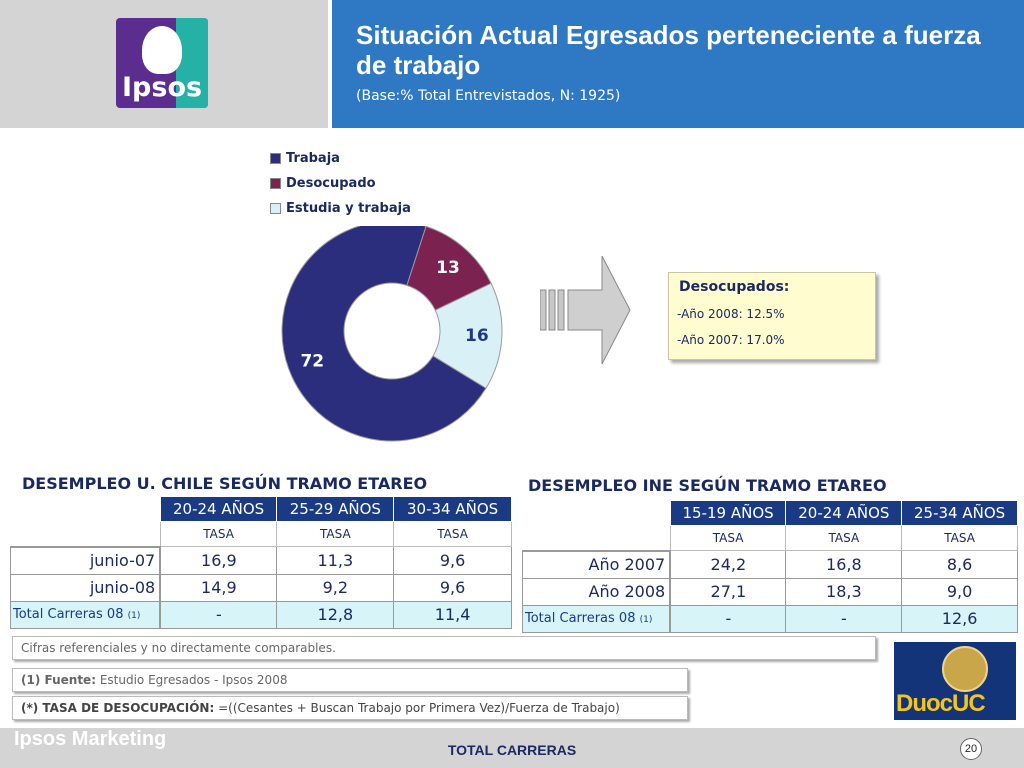 The image size is (1024, 768). Describe the element at coordinates (118, 708) in the screenshot. I see `rate-label: (*) TASA DE DESOCUPACIÓN:` at that location.